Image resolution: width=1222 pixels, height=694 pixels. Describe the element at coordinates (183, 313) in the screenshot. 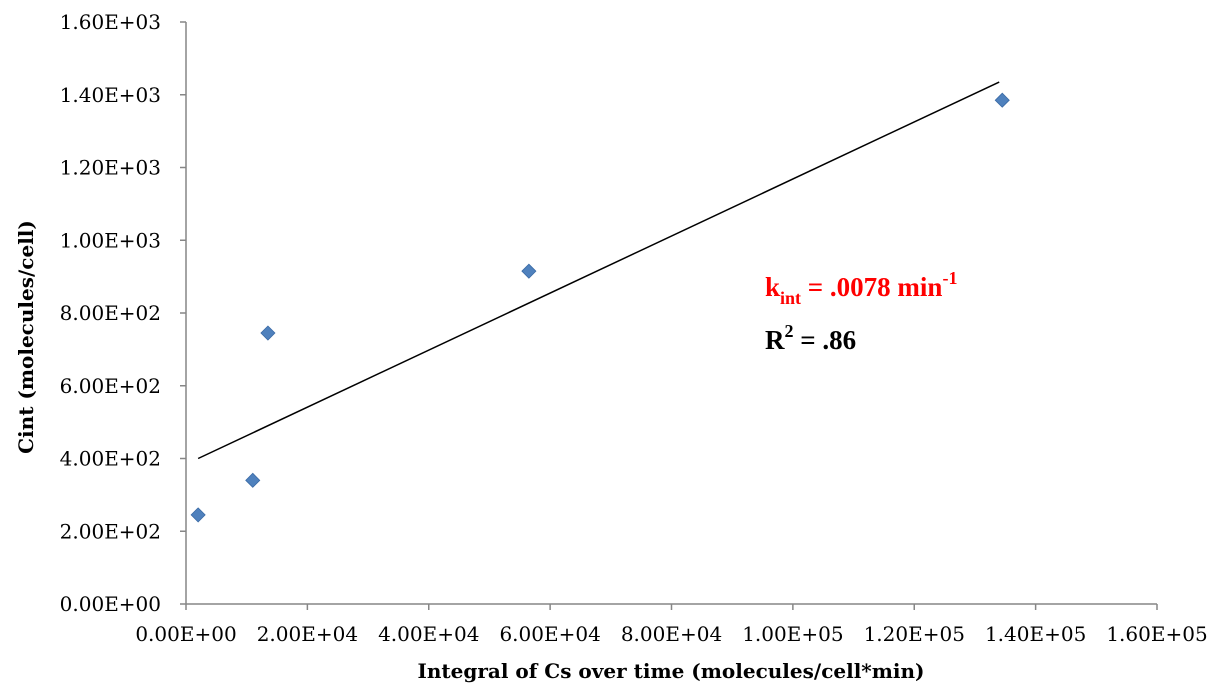

I see `y-tick-marks` at that location.